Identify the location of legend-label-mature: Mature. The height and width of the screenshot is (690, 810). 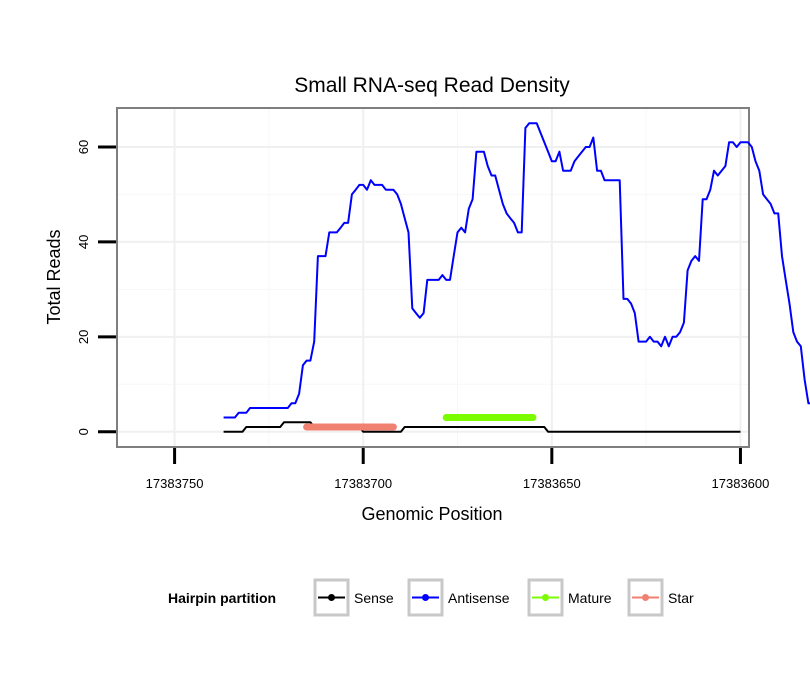
(590, 598).